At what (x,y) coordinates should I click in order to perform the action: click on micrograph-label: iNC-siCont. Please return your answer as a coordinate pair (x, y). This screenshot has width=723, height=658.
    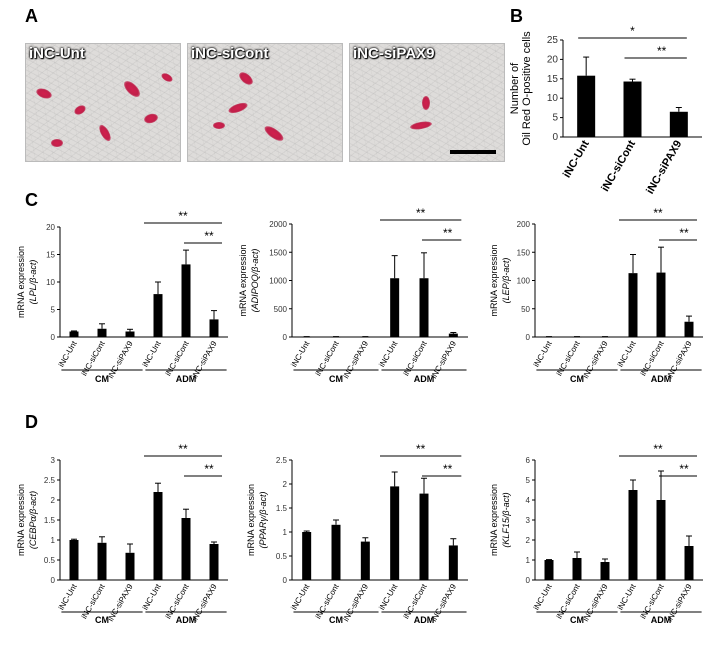
    Looking at the image, I should click on (230, 53).